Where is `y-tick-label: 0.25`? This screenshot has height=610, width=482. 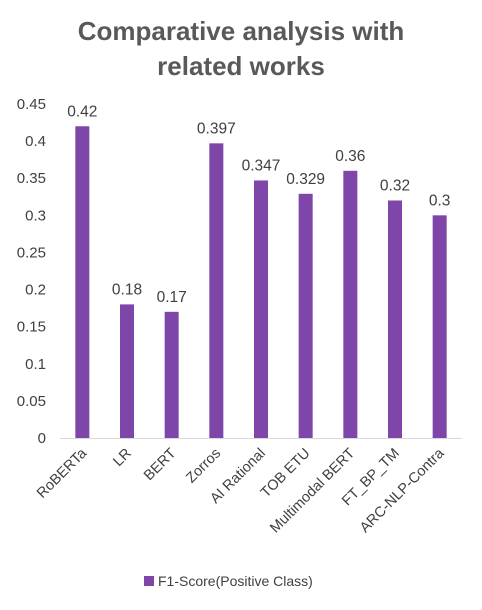
y-tick-label: 0.25 is located at coordinates (31, 252).